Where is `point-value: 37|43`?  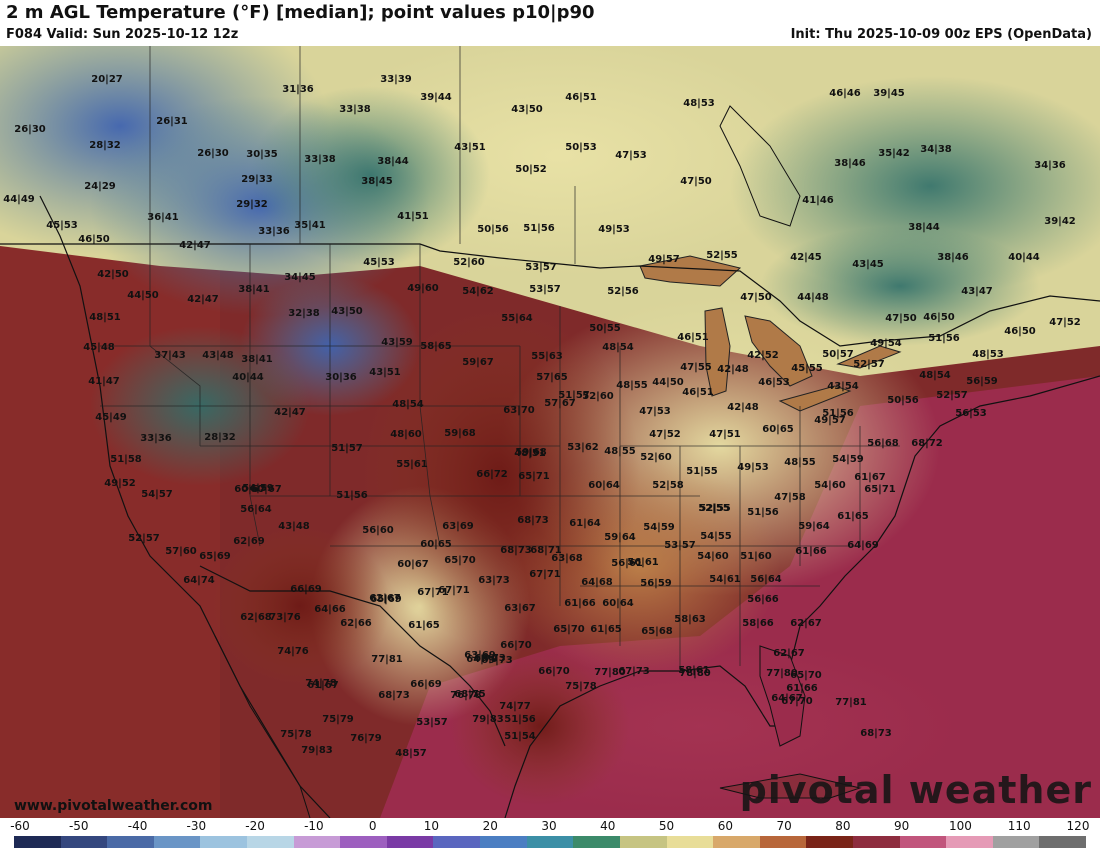 point-value: 37|43 is located at coordinates (170, 355).